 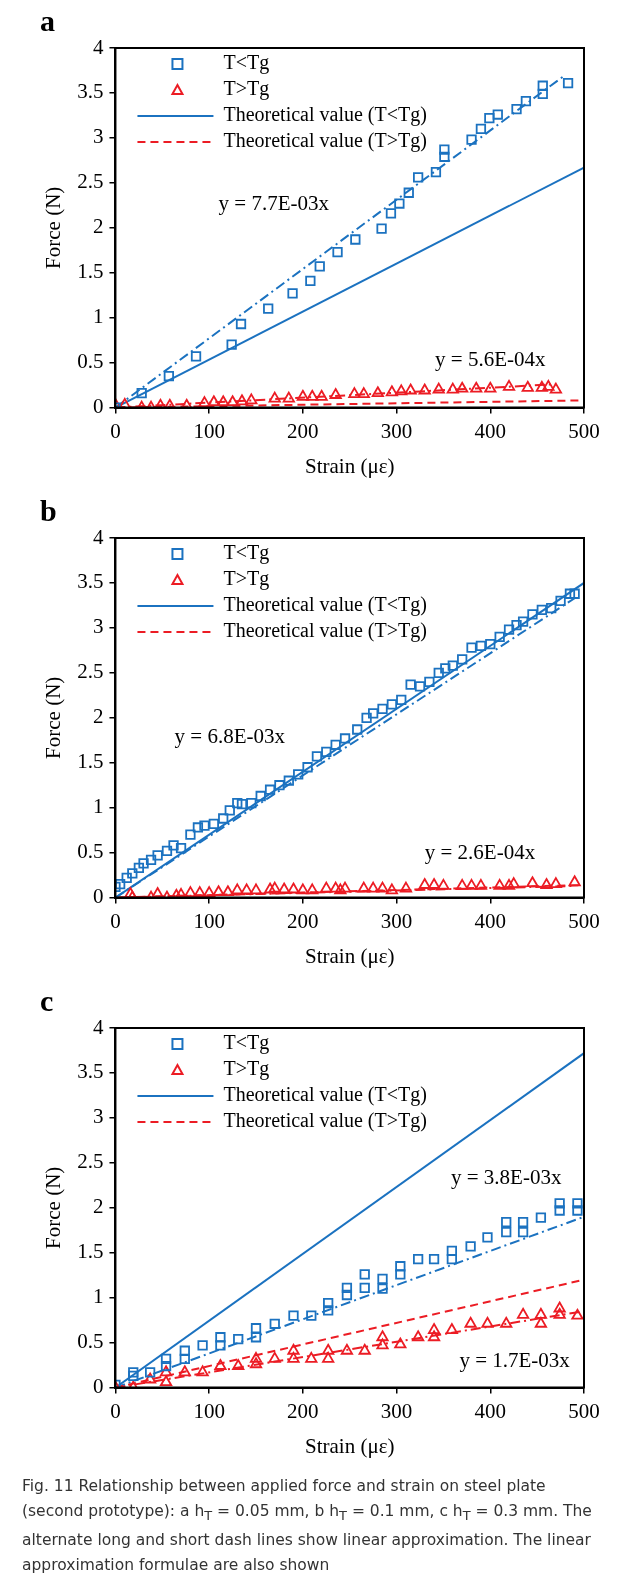 I want to click on annotation: y = 2.6E-04x, so click(x=480, y=852).